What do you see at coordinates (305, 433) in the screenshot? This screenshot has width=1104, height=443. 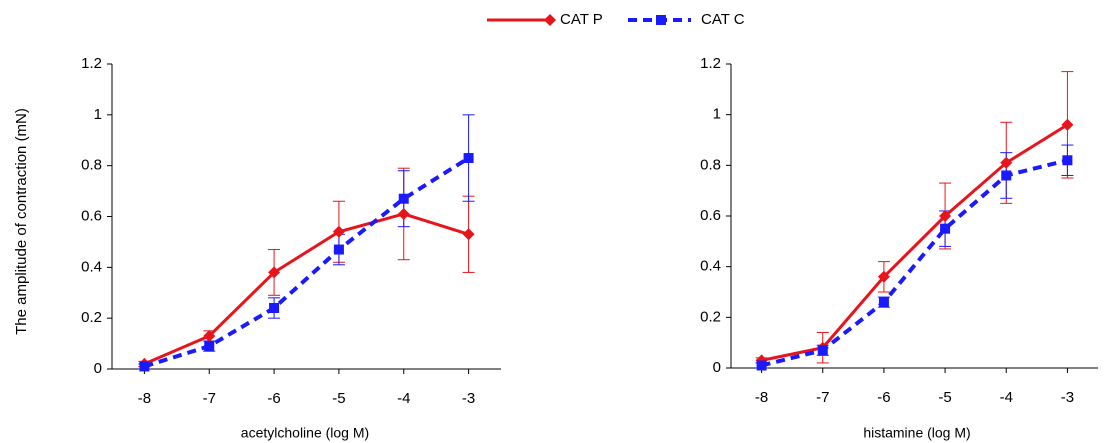 I see `x-axis-label: acetylcholine (log M)` at bounding box center [305, 433].